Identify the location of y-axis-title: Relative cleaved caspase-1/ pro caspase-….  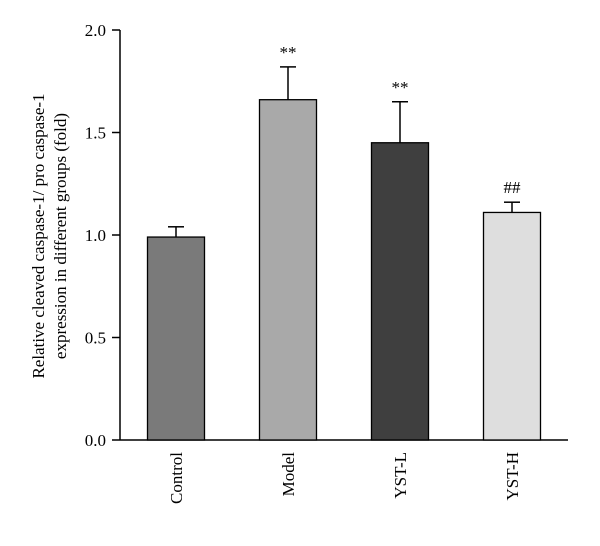
(49, 235).